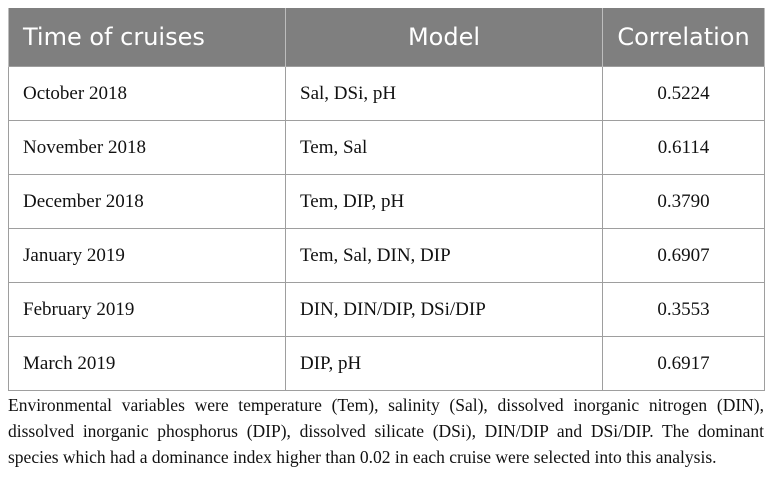  Describe the element at coordinates (683, 93) in the screenshot. I see `table-cell: 0.5224` at that location.